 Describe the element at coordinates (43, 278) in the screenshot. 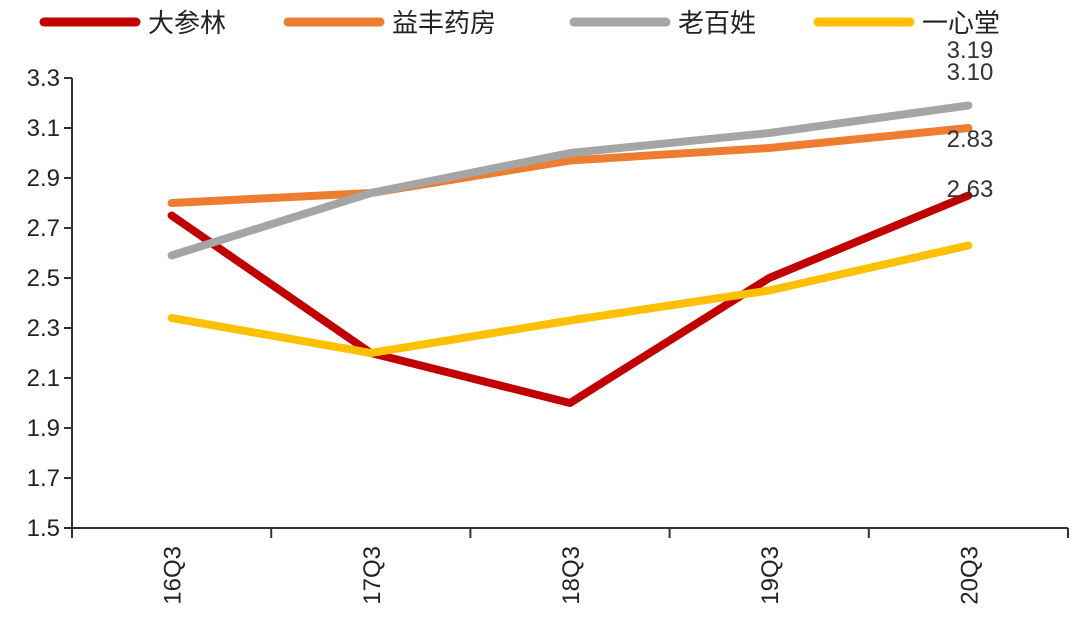

I see `y-tick-label: 2.5` at that location.